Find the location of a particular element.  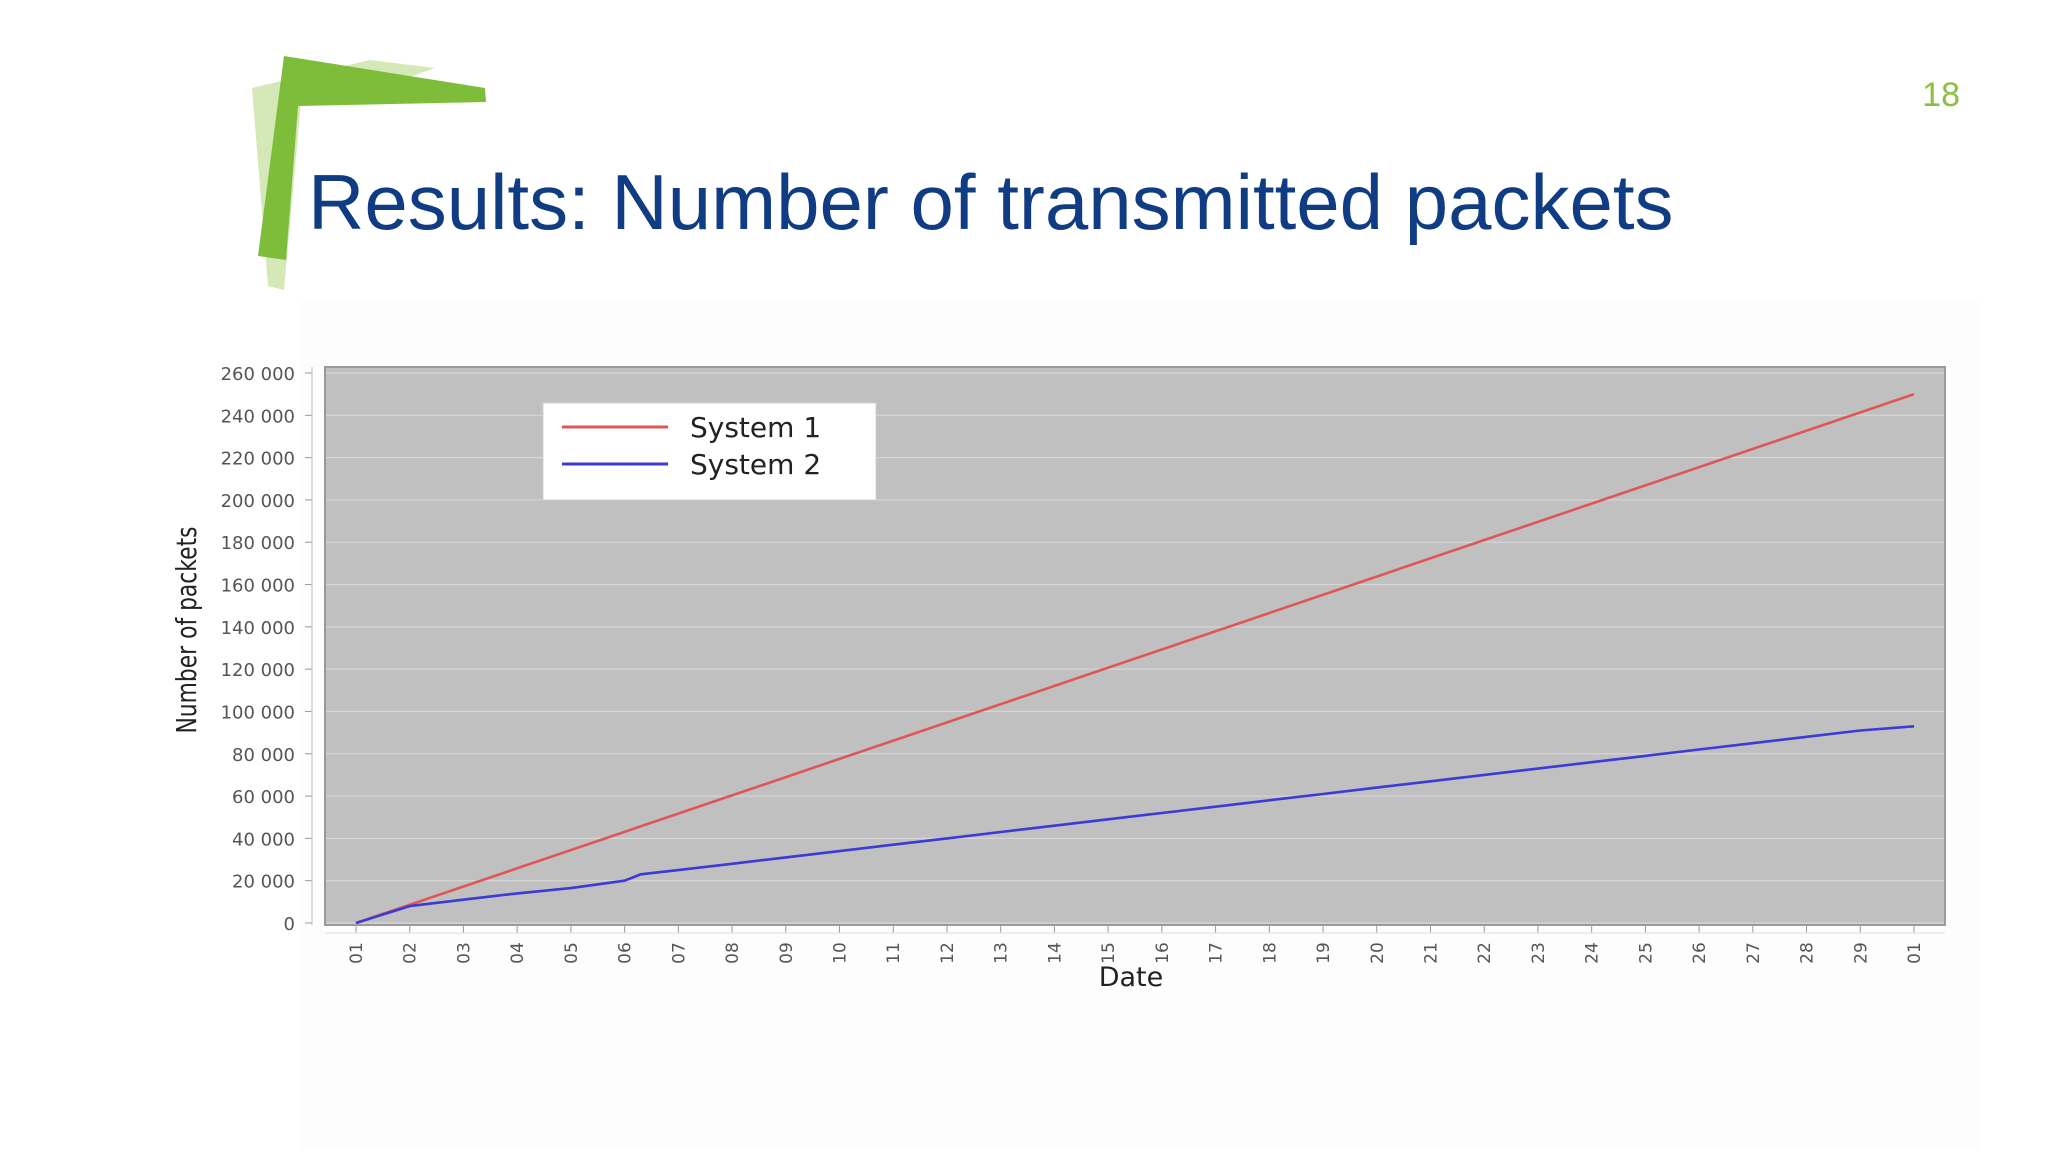

x-tick-label: 02 is located at coordinates (411, 953).